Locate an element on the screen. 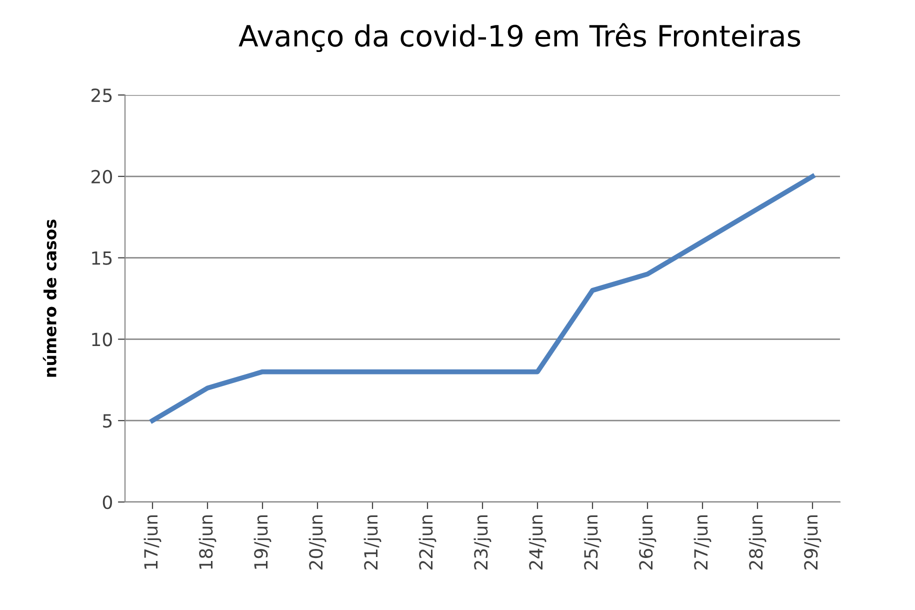 The width and height of the screenshot is (915, 610). x-tick-label: 29/jun is located at coordinates (813, 542).